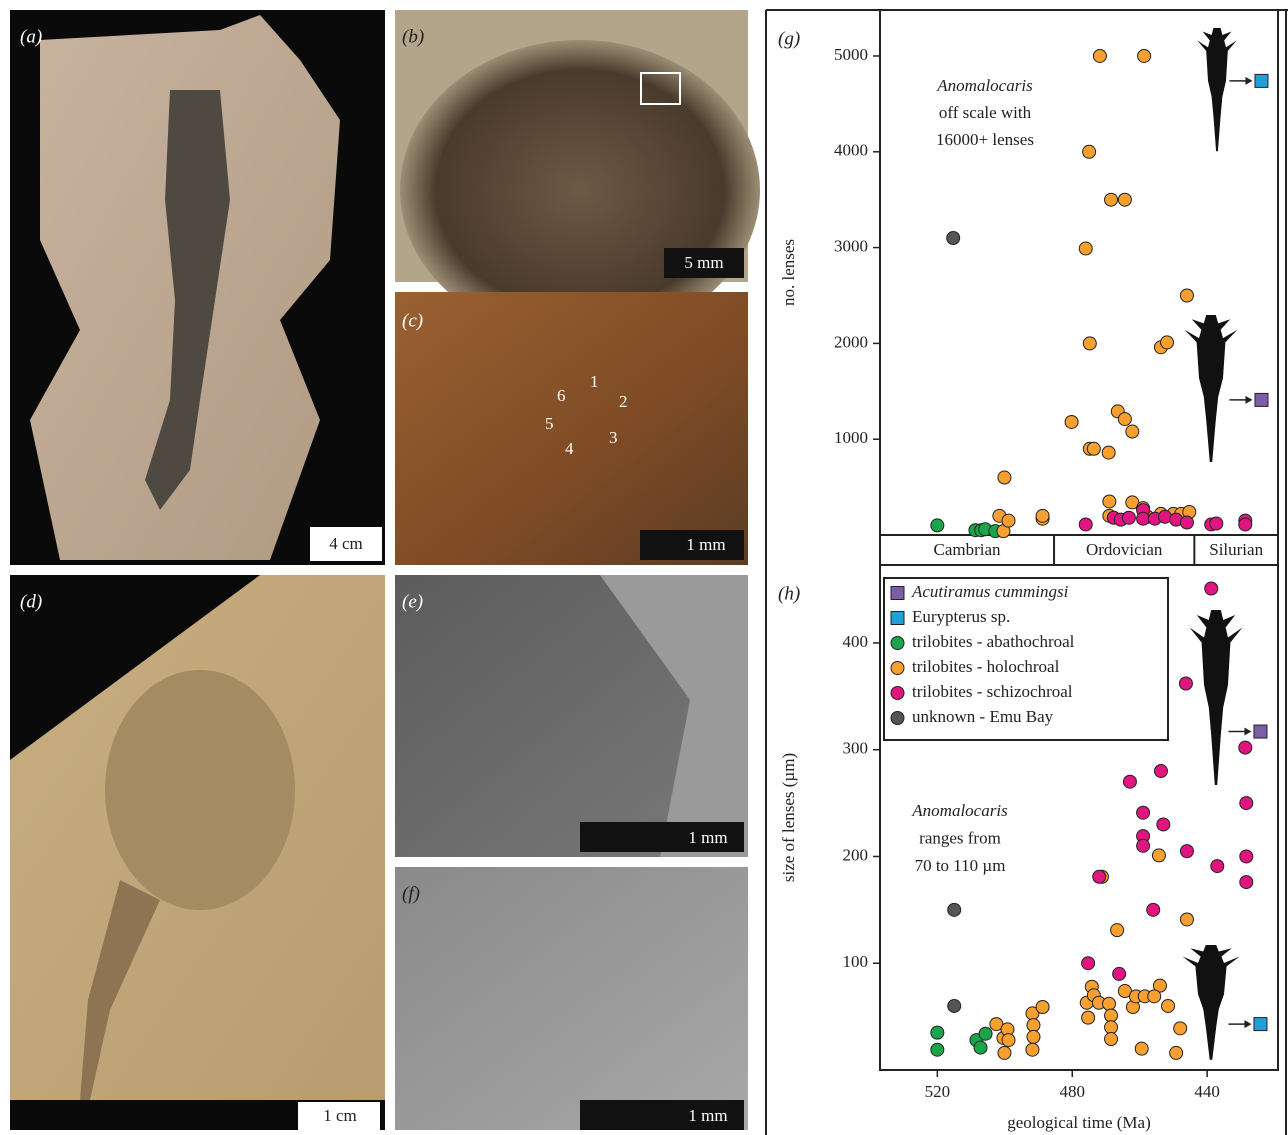 The height and width of the screenshot is (1135, 1288). I want to click on legend-label: unknown - Emu Bay, so click(983, 716).